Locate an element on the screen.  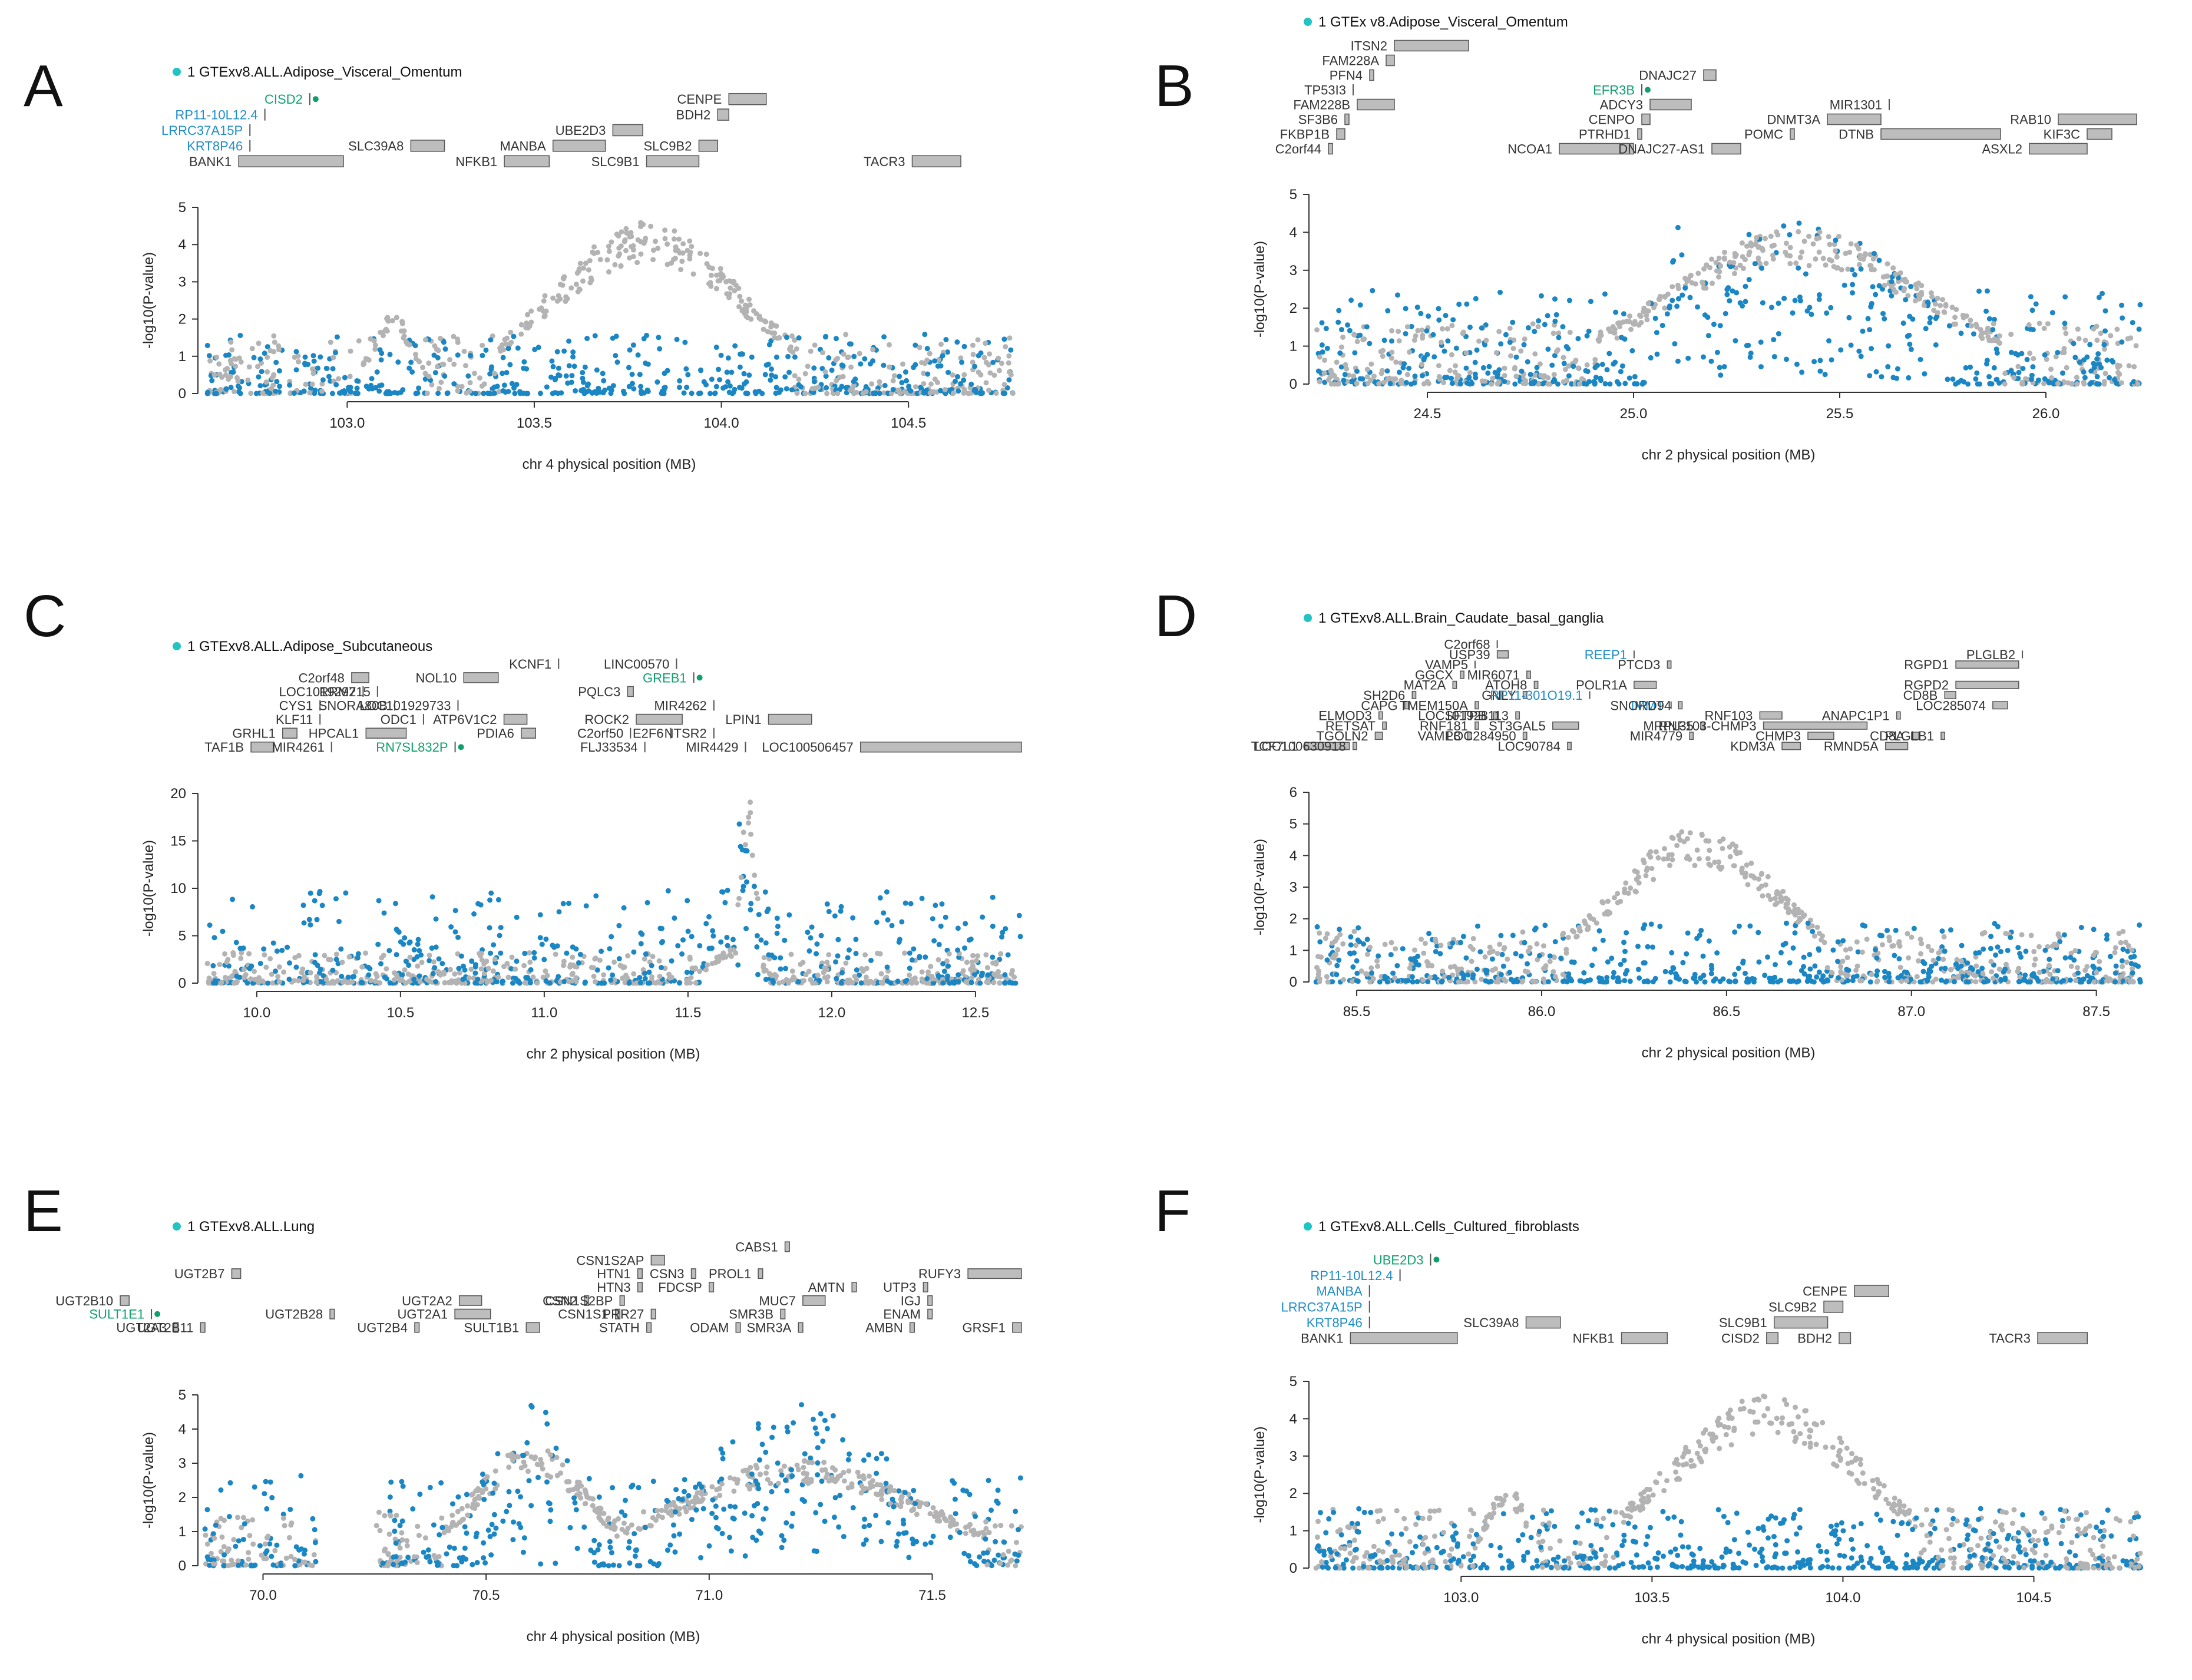
gene-label: SNORD94 is located at coordinates (1640, 705).